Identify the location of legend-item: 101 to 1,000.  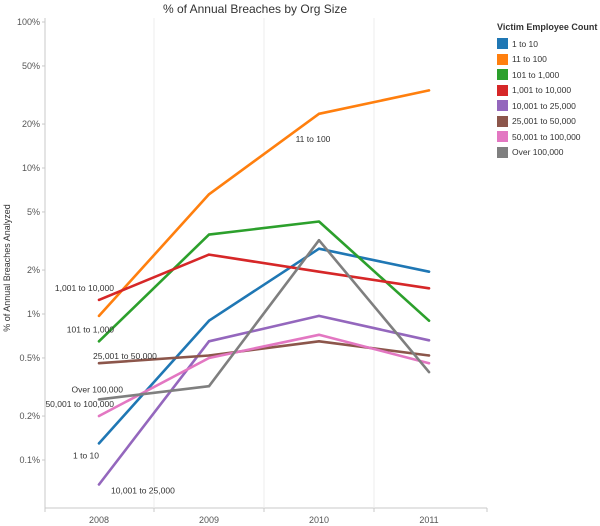
(547, 75).